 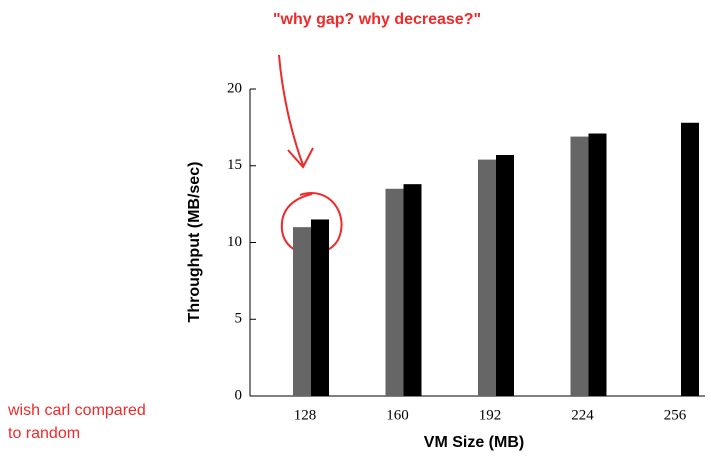 What do you see at coordinates (76, 410) in the screenshot?
I see `annotation: wish carl compared` at bounding box center [76, 410].